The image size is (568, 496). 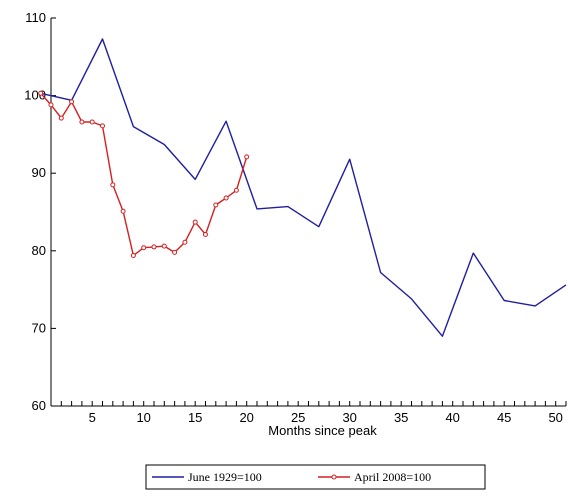 What do you see at coordinates (39, 250) in the screenshot?
I see `y-tick-label: 80` at bounding box center [39, 250].